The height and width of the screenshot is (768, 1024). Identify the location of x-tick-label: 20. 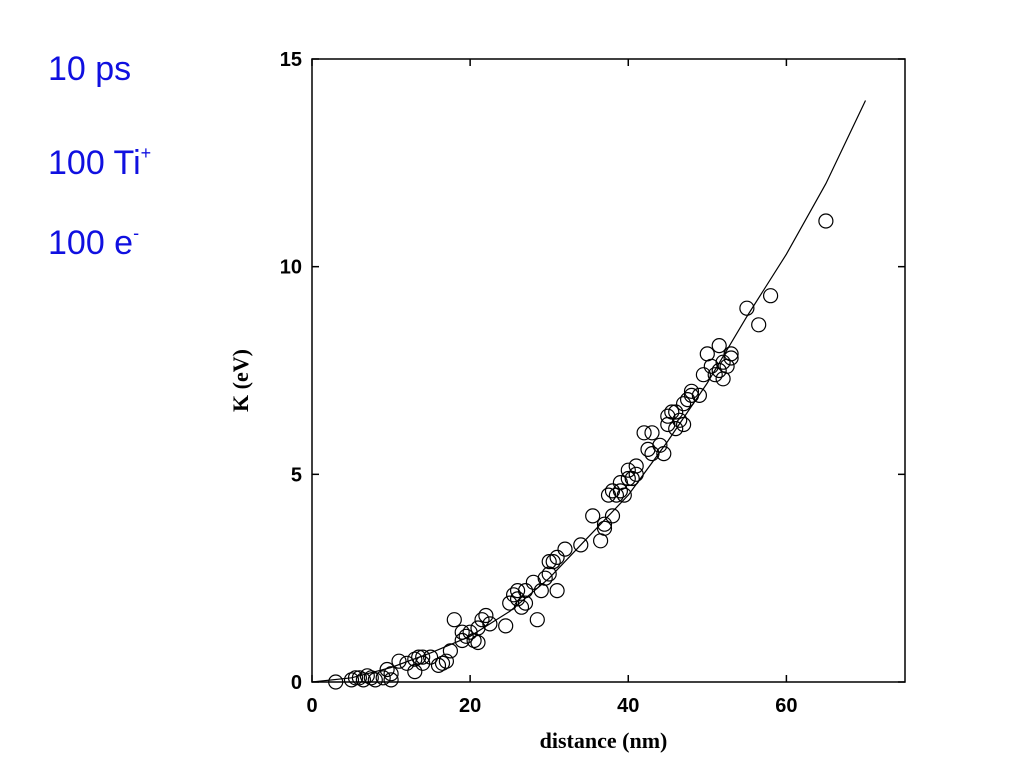
(470, 706).